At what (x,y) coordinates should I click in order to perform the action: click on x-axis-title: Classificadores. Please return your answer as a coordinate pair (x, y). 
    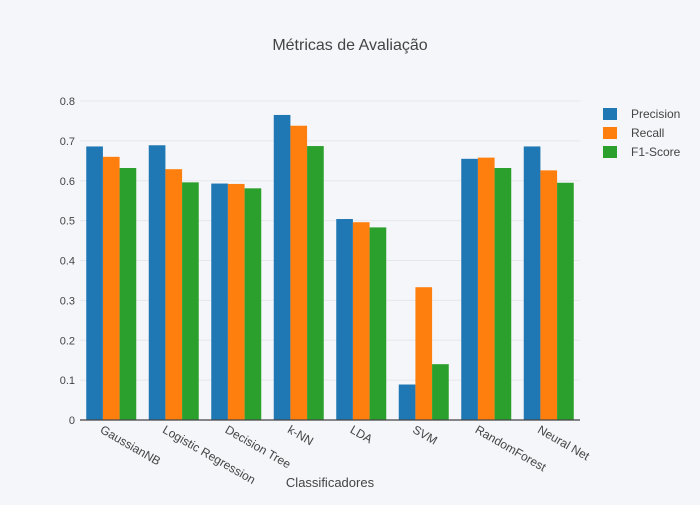
    Looking at the image, I should click on (330, 482).